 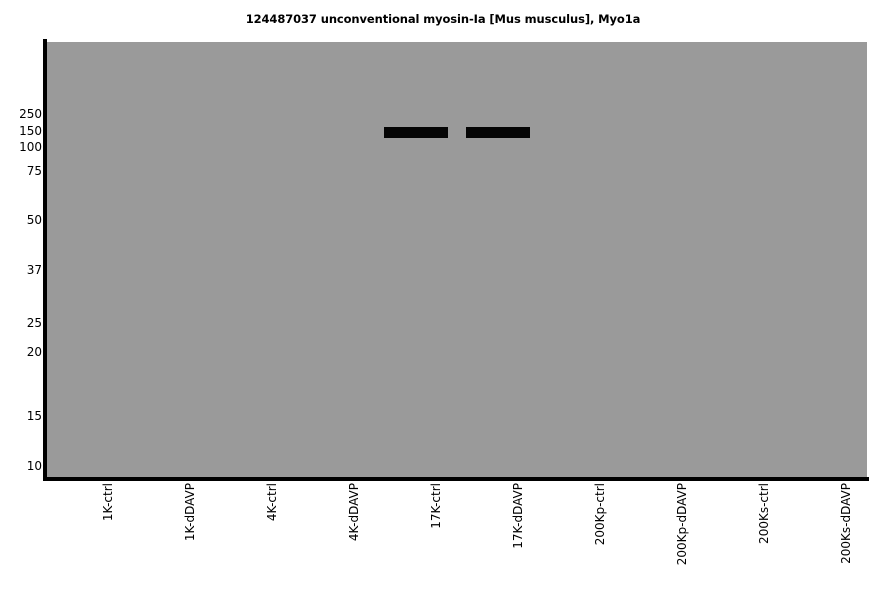 I want to click on y-axis-tick-label: 100, so click(x=30, y=147).